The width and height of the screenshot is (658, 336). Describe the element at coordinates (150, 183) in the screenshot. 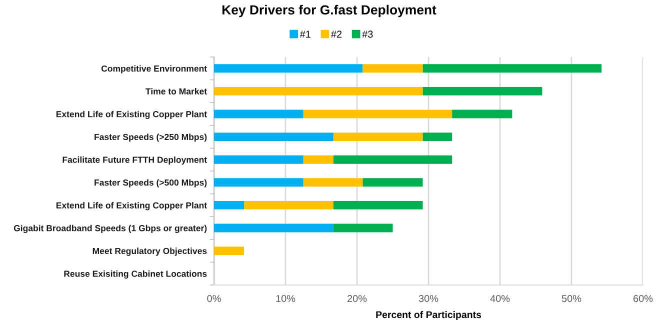

I see `y-tick-label: Faster Speeds (>500 Mbps)` at that location.